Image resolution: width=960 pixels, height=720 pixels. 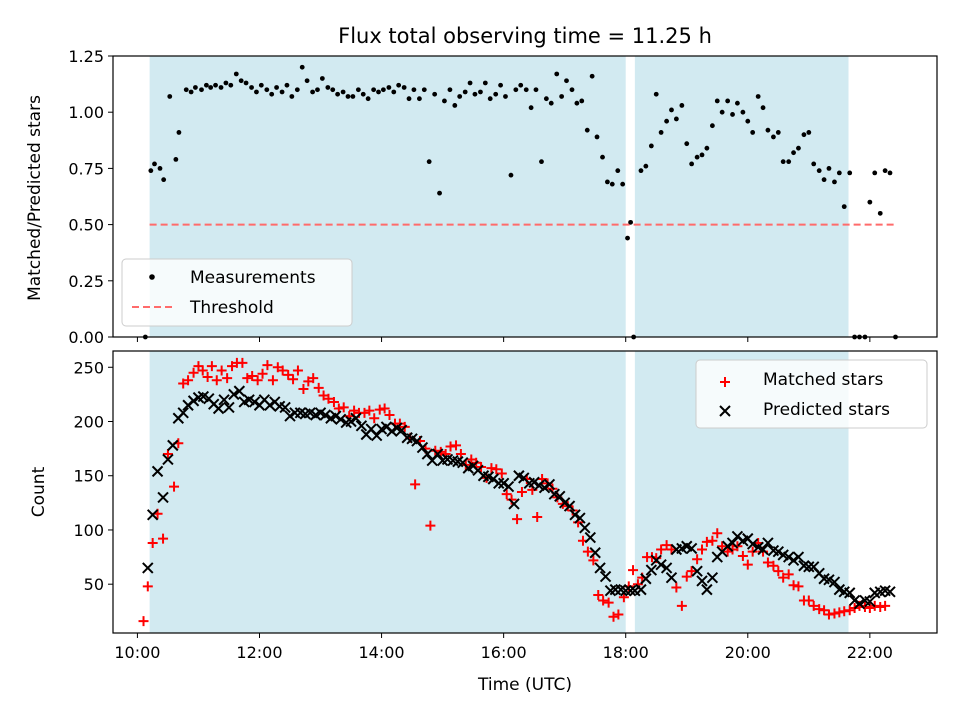 What do you see at coordinates (725, 382) in the screenshot?
I see `legend-matched-marker` at bounding box center [725, 382].